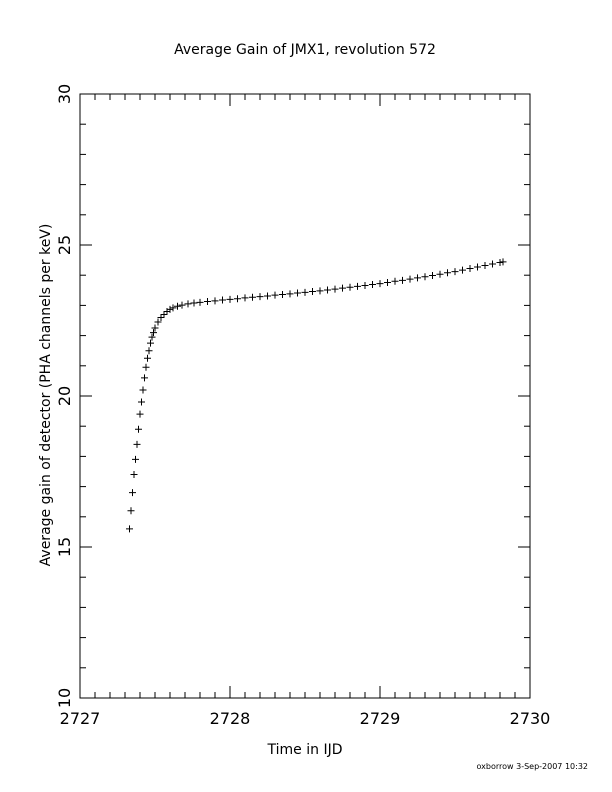 This screenshot has width=612, height=792. Describe the element at coordinates (533, 766) in the screenshot. I see `footer-stamp: oxborrow 3-Sep-2007 10:32` at that location.